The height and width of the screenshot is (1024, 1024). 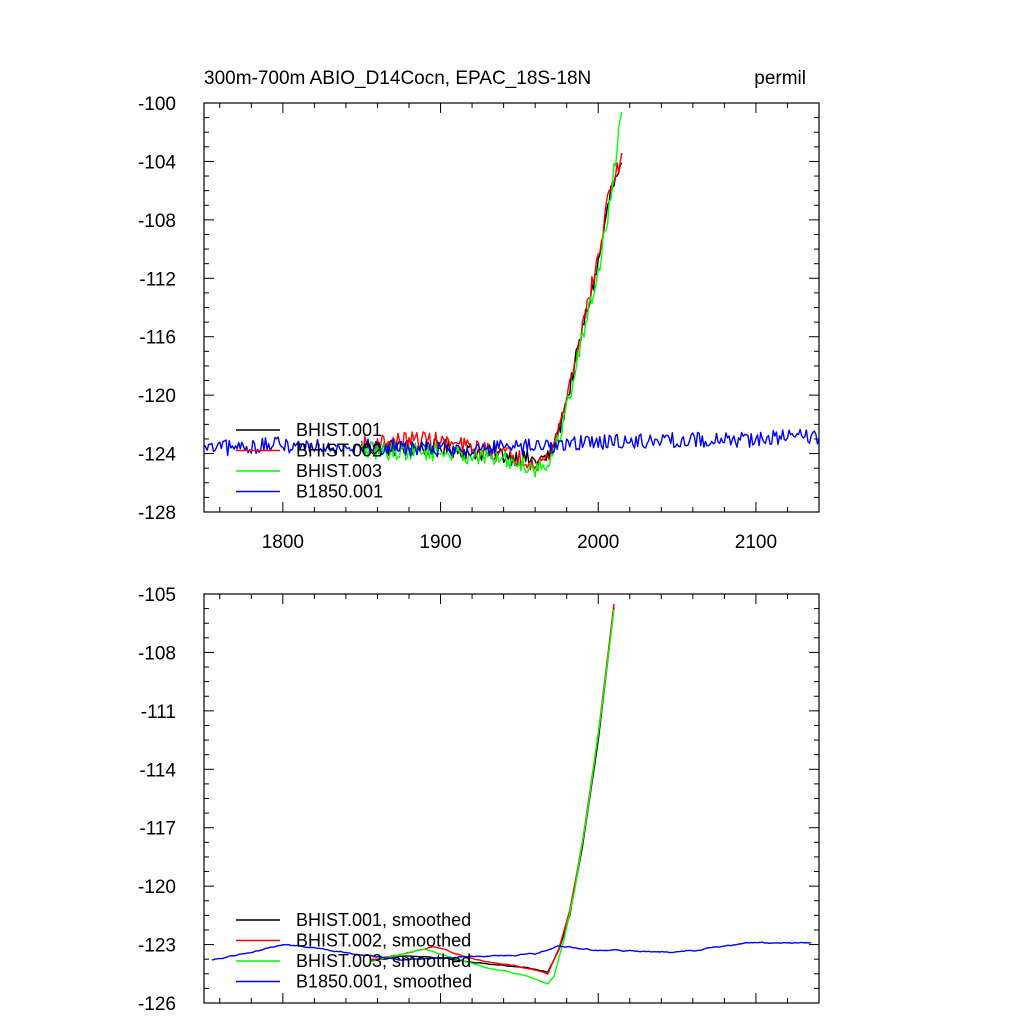 I want to click on series-line-bhist-003-smoothed, so click(x=492, y=797).